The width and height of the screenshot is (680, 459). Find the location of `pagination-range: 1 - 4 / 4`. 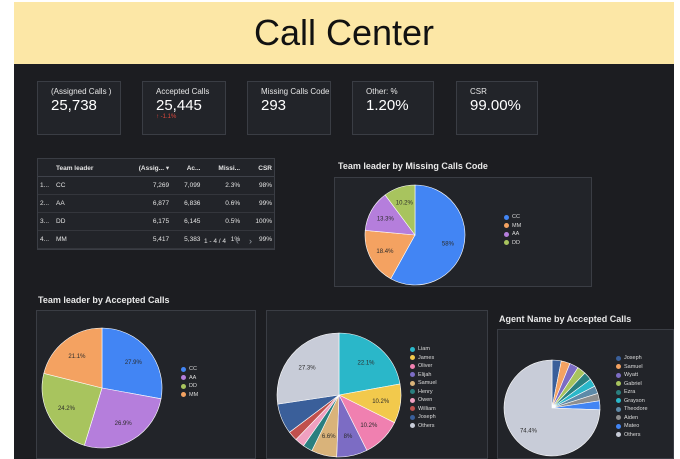

pagination-range: 1 - 4 / 4 is located at coordinates (215, 241).